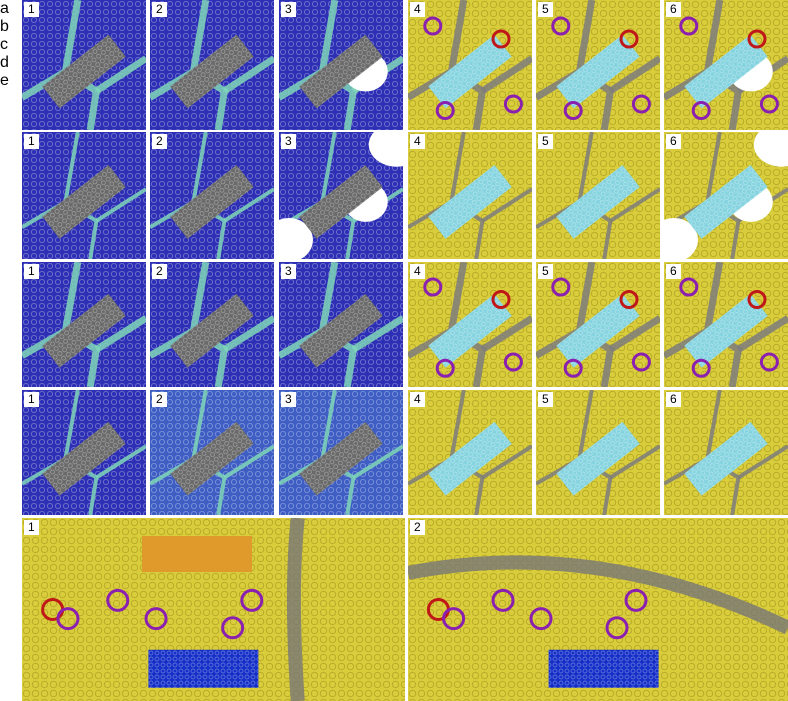 This screenshot has height=701, width=788. Describe the element at coordinates (673, 399) in the screenshot. I see `panel-number: 6` at that location.